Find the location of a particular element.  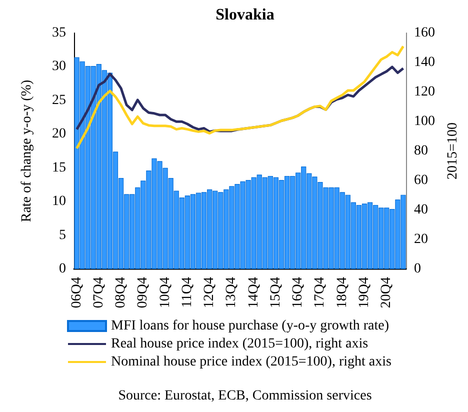

x-tick-label: 13Q4 is located at coordinates (232, 292).